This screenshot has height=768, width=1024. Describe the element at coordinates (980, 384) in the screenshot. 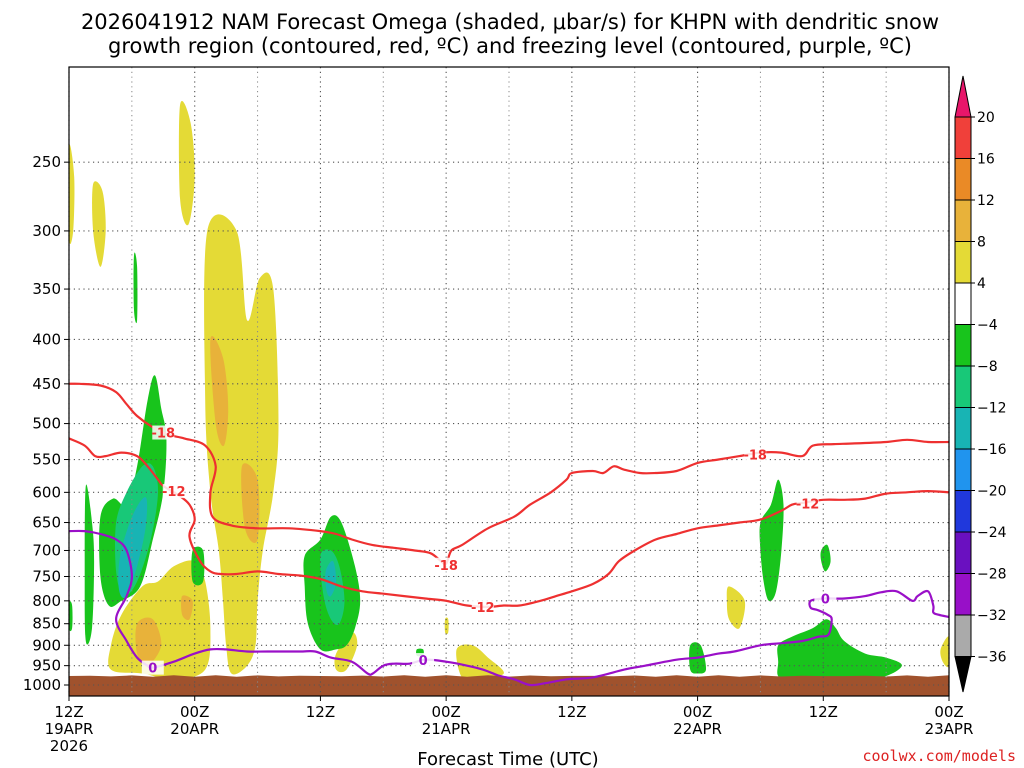

I see `omega-colorbar: 20 16 12 8 4 −4 −8 −12 −16 −20 −24 −28 −32 −36` at that location.